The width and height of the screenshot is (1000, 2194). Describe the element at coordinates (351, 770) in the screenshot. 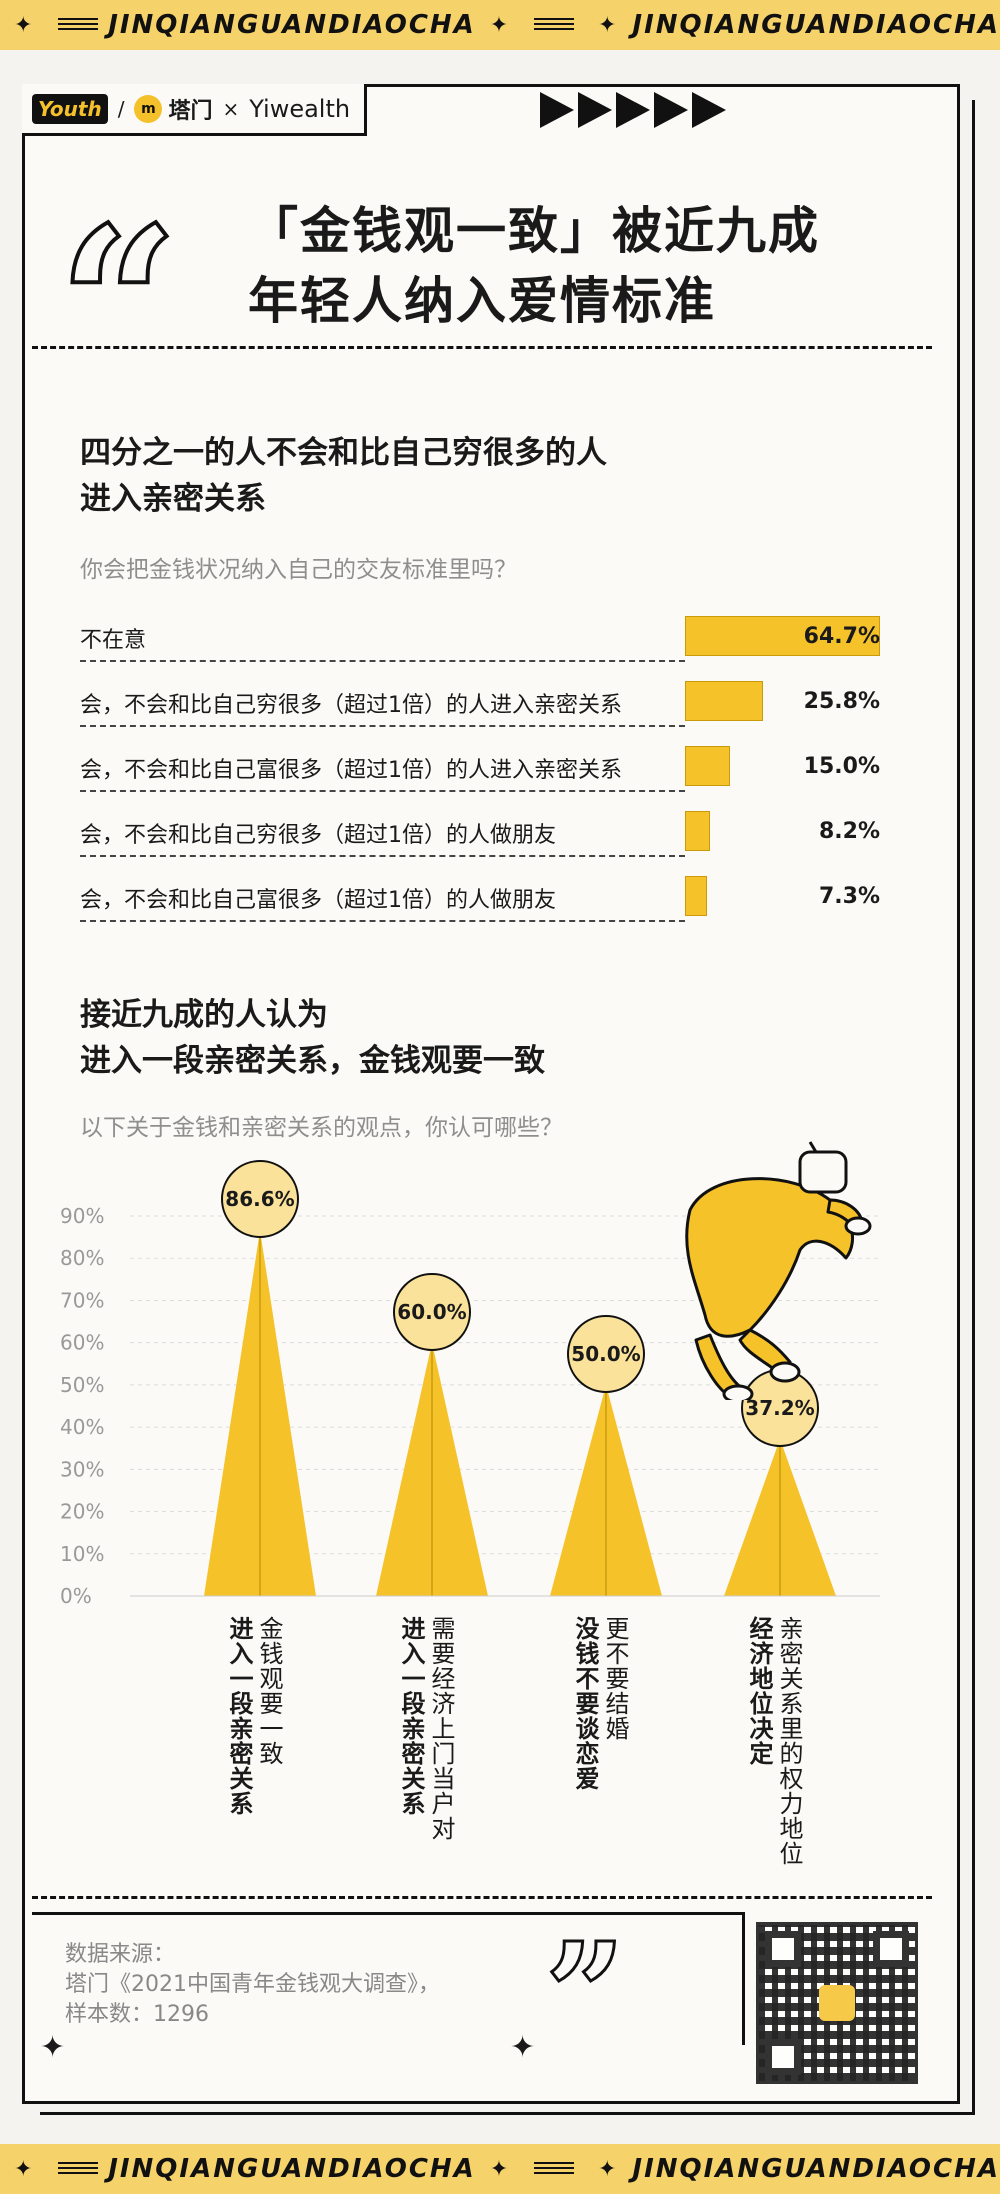

I see `chart-category-label: 会，不会和比自己富很多（超过1倍）的人进入亲密关系` at that location.